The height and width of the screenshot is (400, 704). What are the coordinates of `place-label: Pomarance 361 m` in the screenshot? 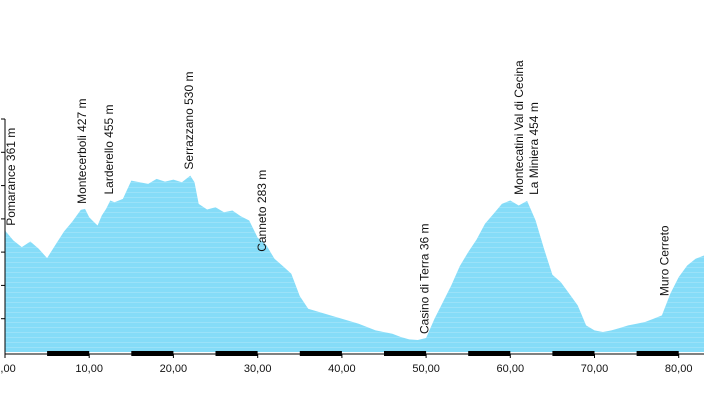 It's located at (11, 177).